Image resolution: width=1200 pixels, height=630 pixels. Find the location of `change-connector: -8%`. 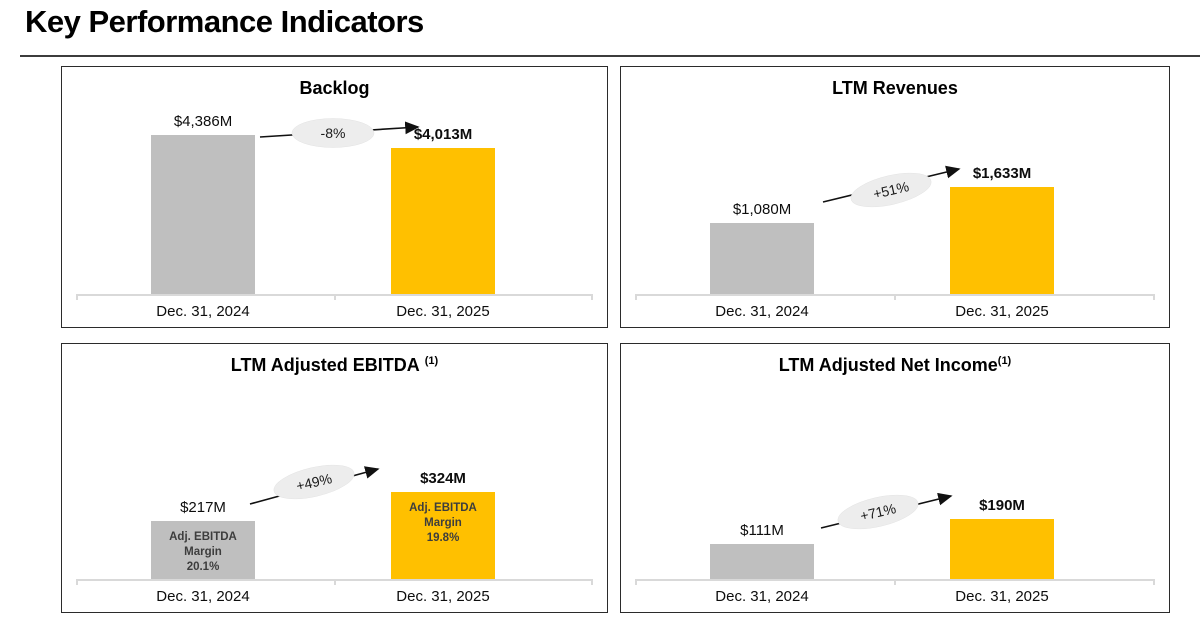

change-connector: -8% is located at coordinates (339, 133).